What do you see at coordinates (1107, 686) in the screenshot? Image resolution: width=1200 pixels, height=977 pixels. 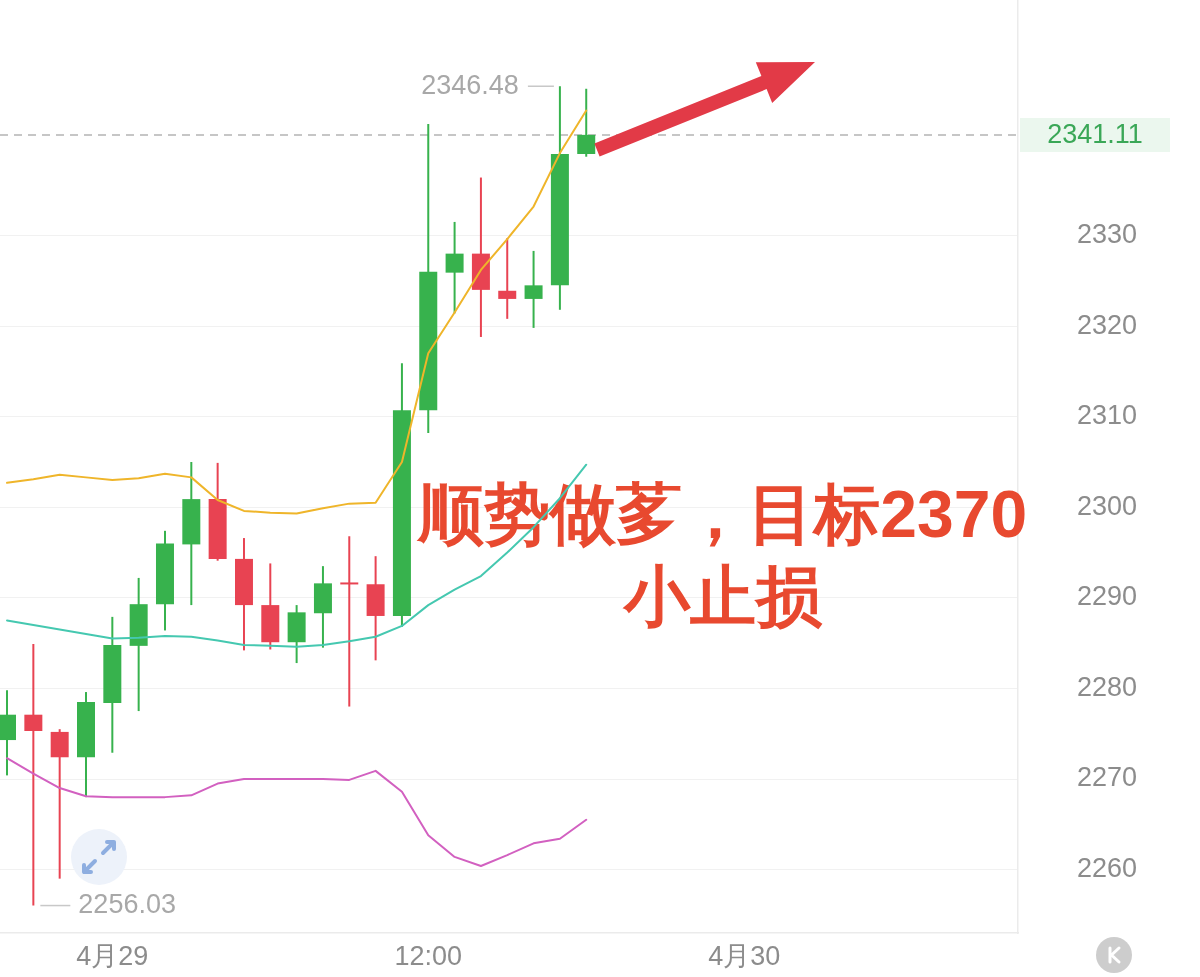 I see `y-tick-label: 2280` at bounding box center [1107, 686].